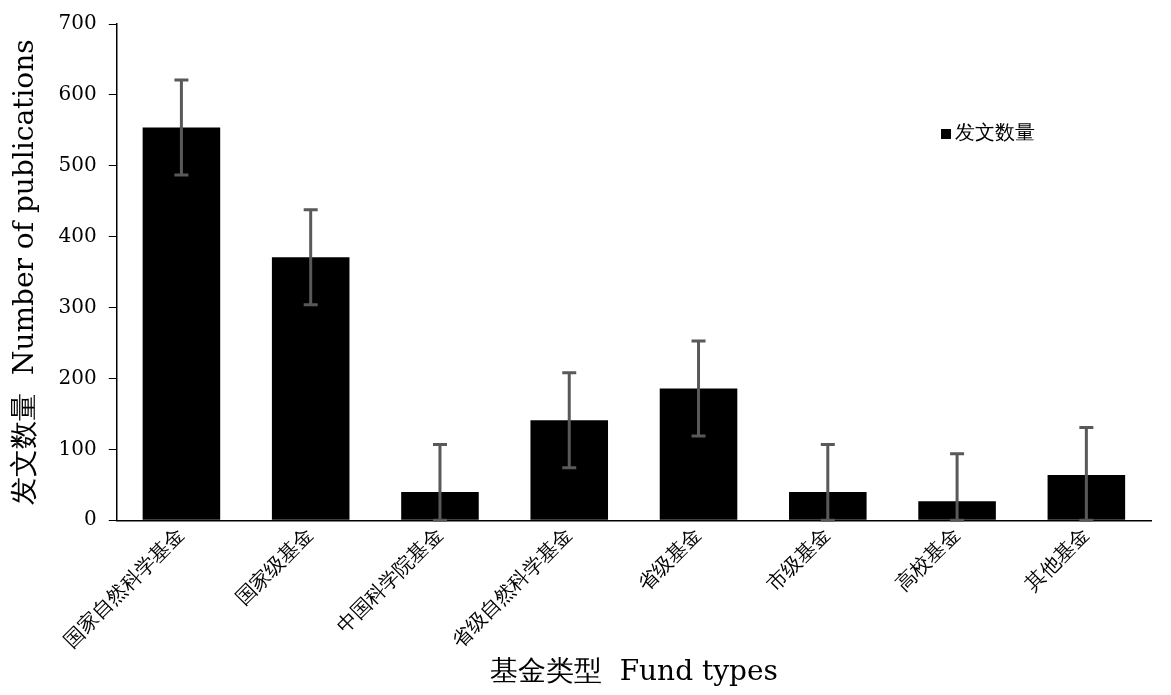 The width and height of the screenshot is (1171, 695). Describe the element at coordinates (511, 587) in the screenshot. I see `x-tick-label: 省级自然科学基金` at that location.